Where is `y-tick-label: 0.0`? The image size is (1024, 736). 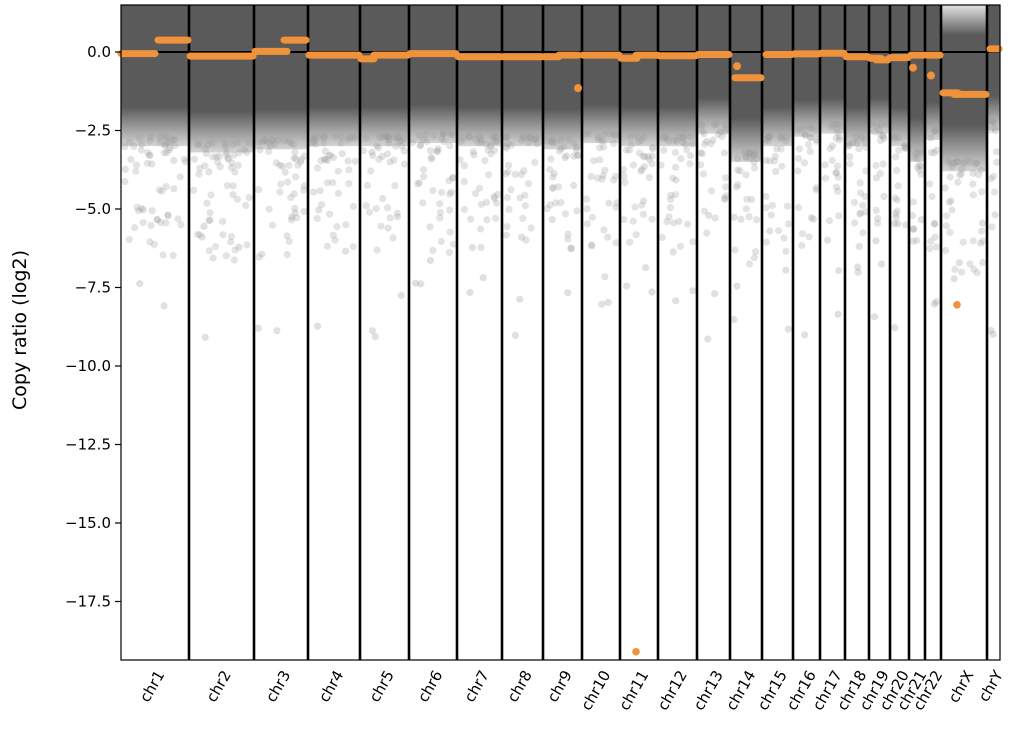 y-tick-label: 0.0 is located at coordinates (99, 52).